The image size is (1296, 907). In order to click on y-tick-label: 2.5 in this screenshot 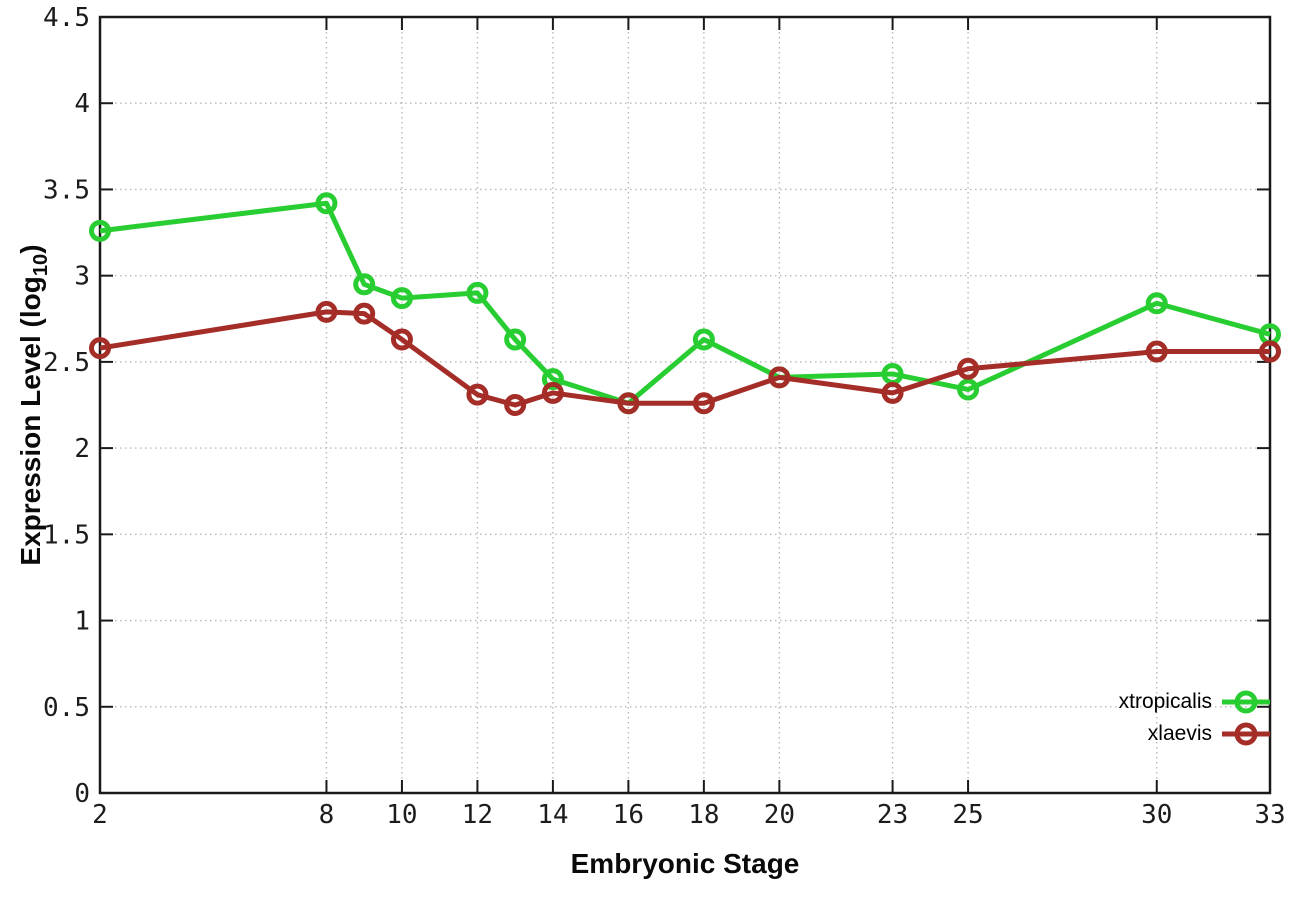, I will do `click(66, 363)`.